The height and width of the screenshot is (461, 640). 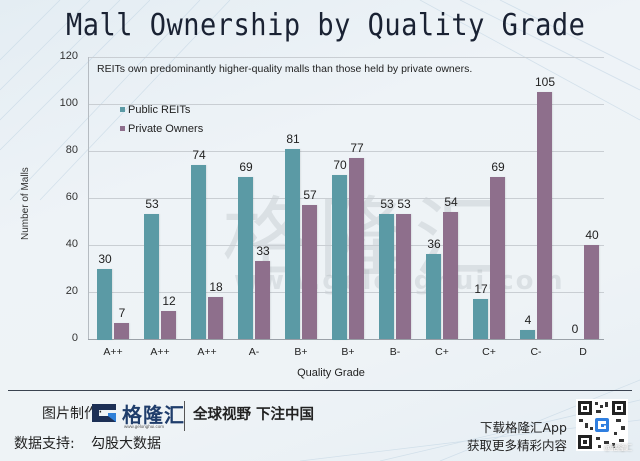 What do you see at coordinates (216, 287) in the screenshot?
I see `bar-value-label: 18` at bounding box center [216, 287].